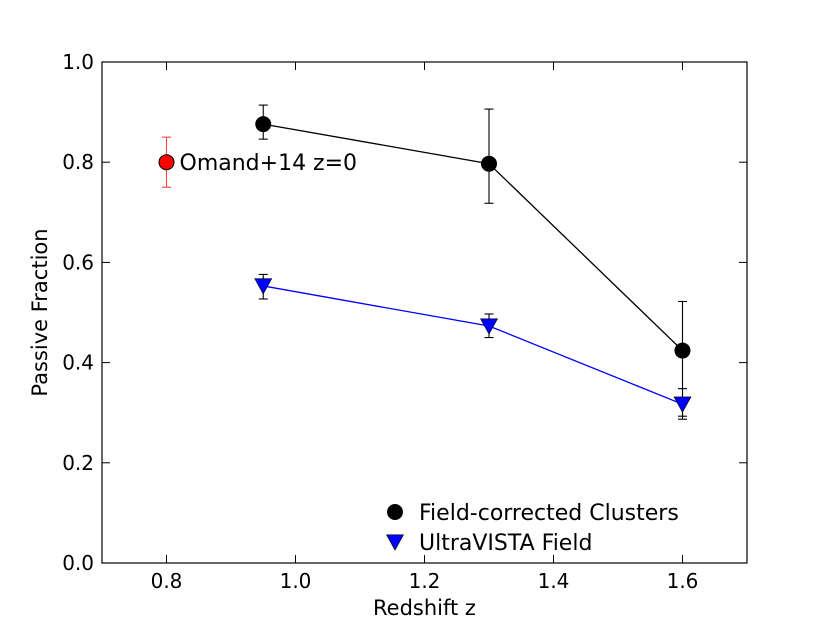 This screenshot has height=626, width=830. I want to click on annotation-point, so click(166, 162).